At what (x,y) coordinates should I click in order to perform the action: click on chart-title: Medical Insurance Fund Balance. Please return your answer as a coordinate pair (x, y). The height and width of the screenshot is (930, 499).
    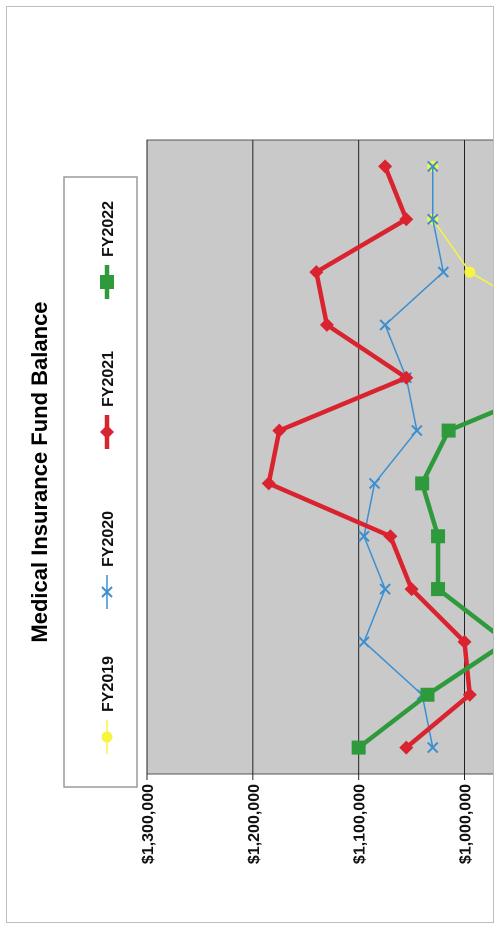
    Looking at the image, I should click on (39, 471).